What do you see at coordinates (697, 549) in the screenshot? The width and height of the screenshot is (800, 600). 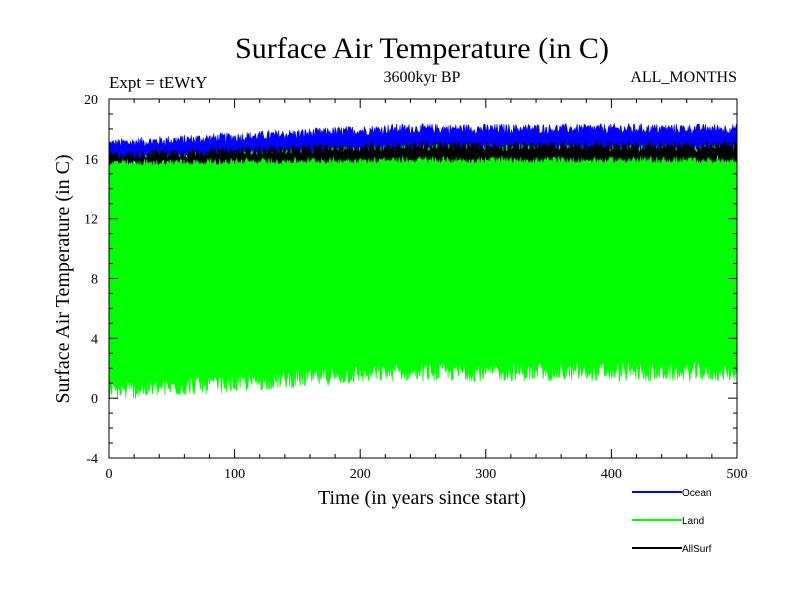 I see `legend-label: AllSurf` at bounding box center [697, 549].